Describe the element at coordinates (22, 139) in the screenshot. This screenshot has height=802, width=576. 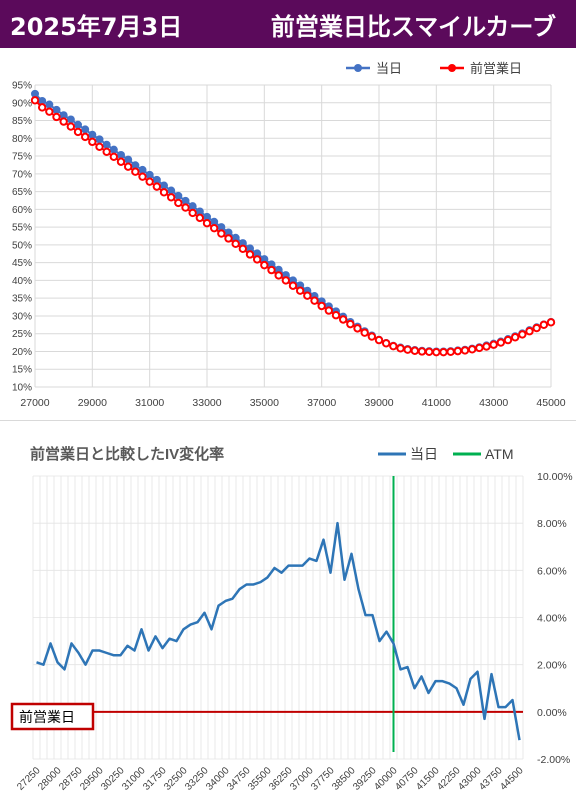
I see `y-tick-label: 80%` at that location.